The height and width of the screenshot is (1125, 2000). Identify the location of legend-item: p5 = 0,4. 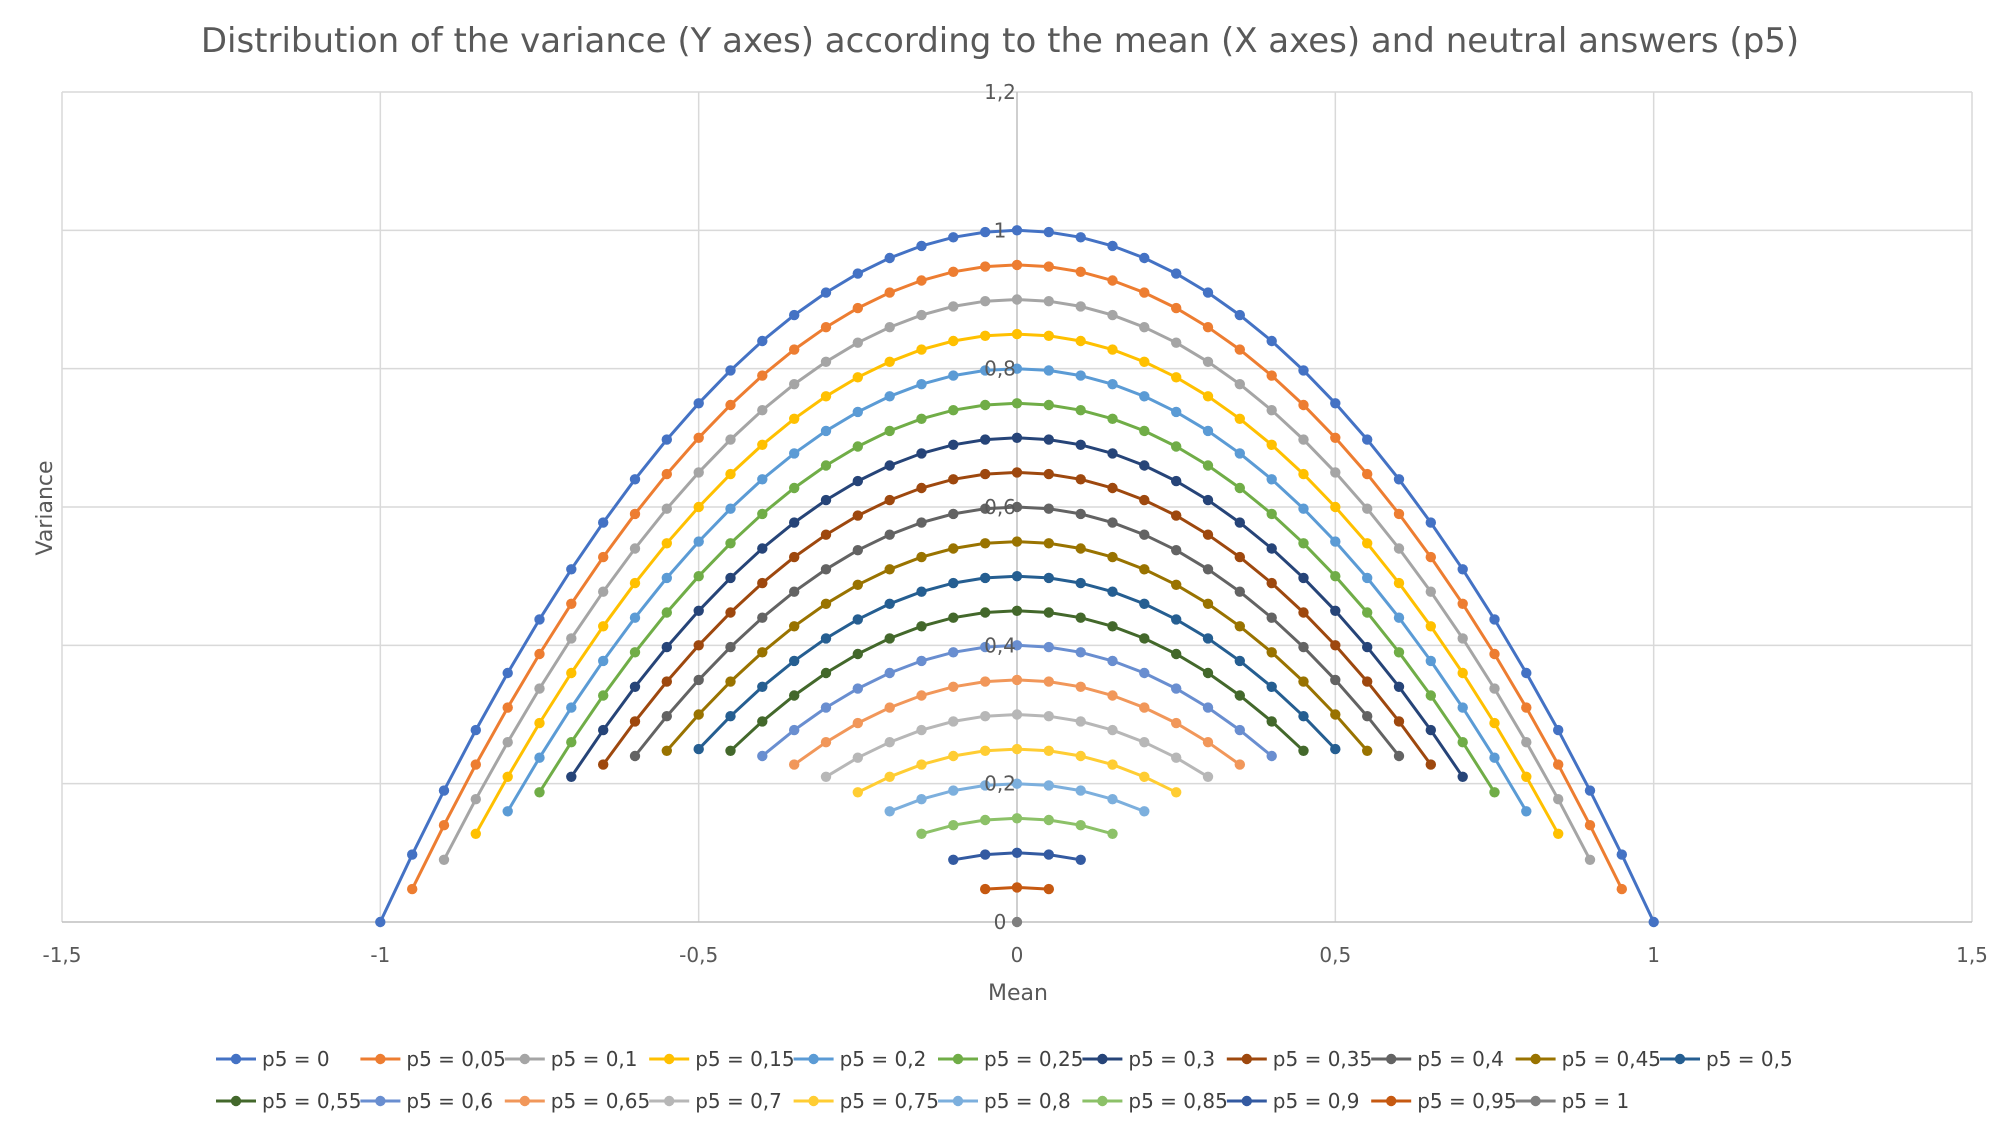
(1437, 1059).